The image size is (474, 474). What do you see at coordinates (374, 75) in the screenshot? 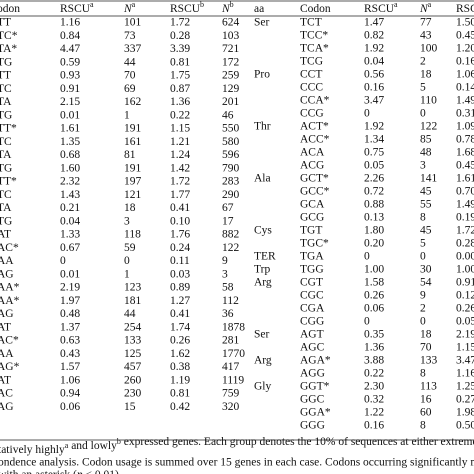
I see `cell: 0.56` at bounding box center [374, 75].